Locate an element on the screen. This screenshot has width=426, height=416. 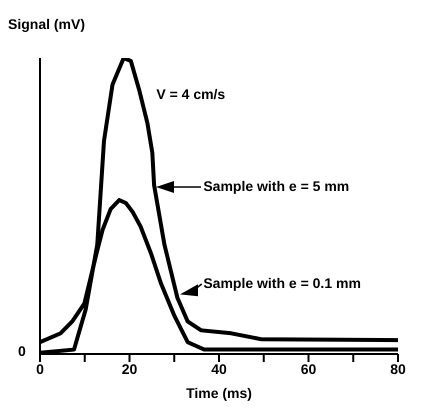
legend-label: Sample with e = 0.1 mm is located at coordinates (282, 283).